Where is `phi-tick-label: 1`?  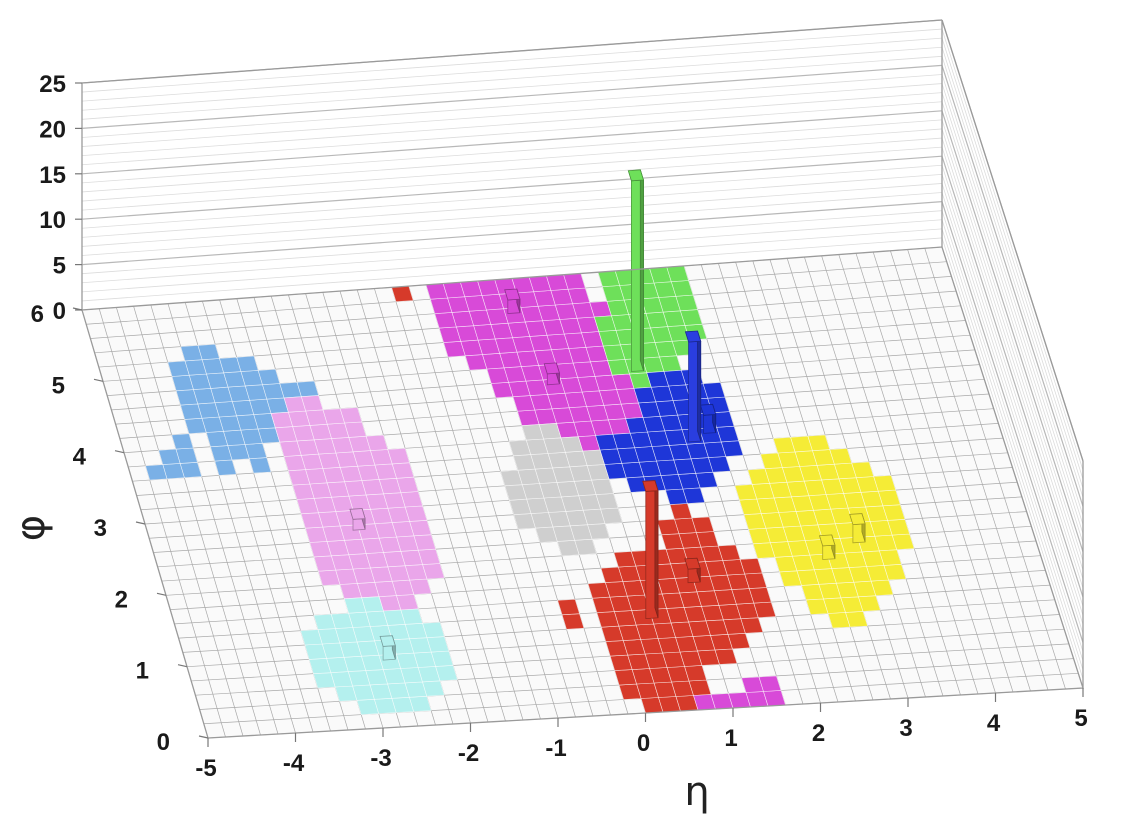
phi-tick-label: 1 is located at coordinates (142, 671).